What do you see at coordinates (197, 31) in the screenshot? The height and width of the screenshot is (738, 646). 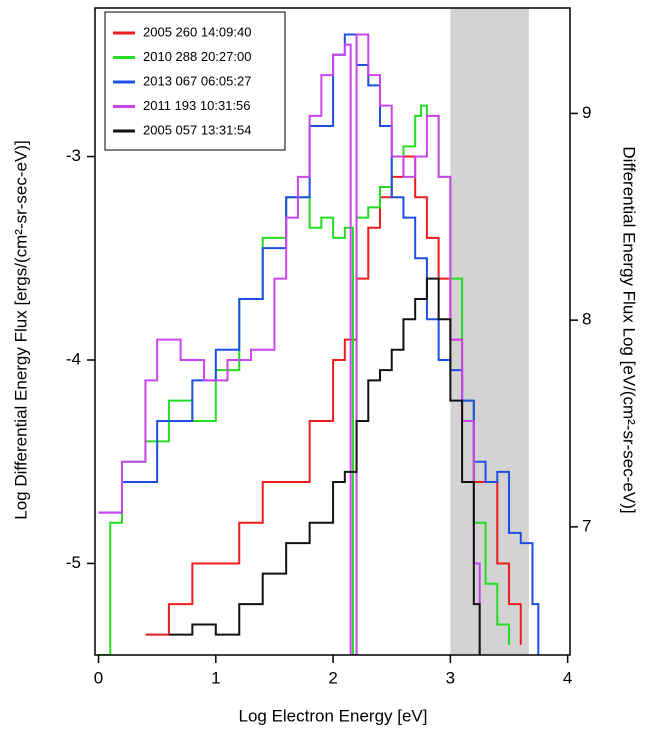 I see `legend-label: 2005 260 14:09:40` at bounding box center [197, 31].